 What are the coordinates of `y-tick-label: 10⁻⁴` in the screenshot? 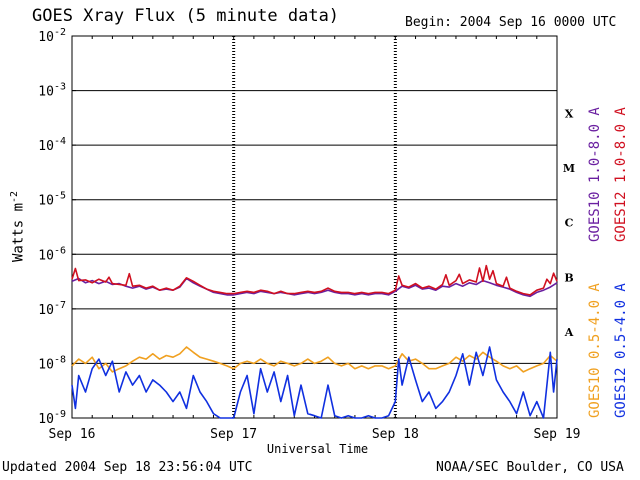 It's located at (52, 145).